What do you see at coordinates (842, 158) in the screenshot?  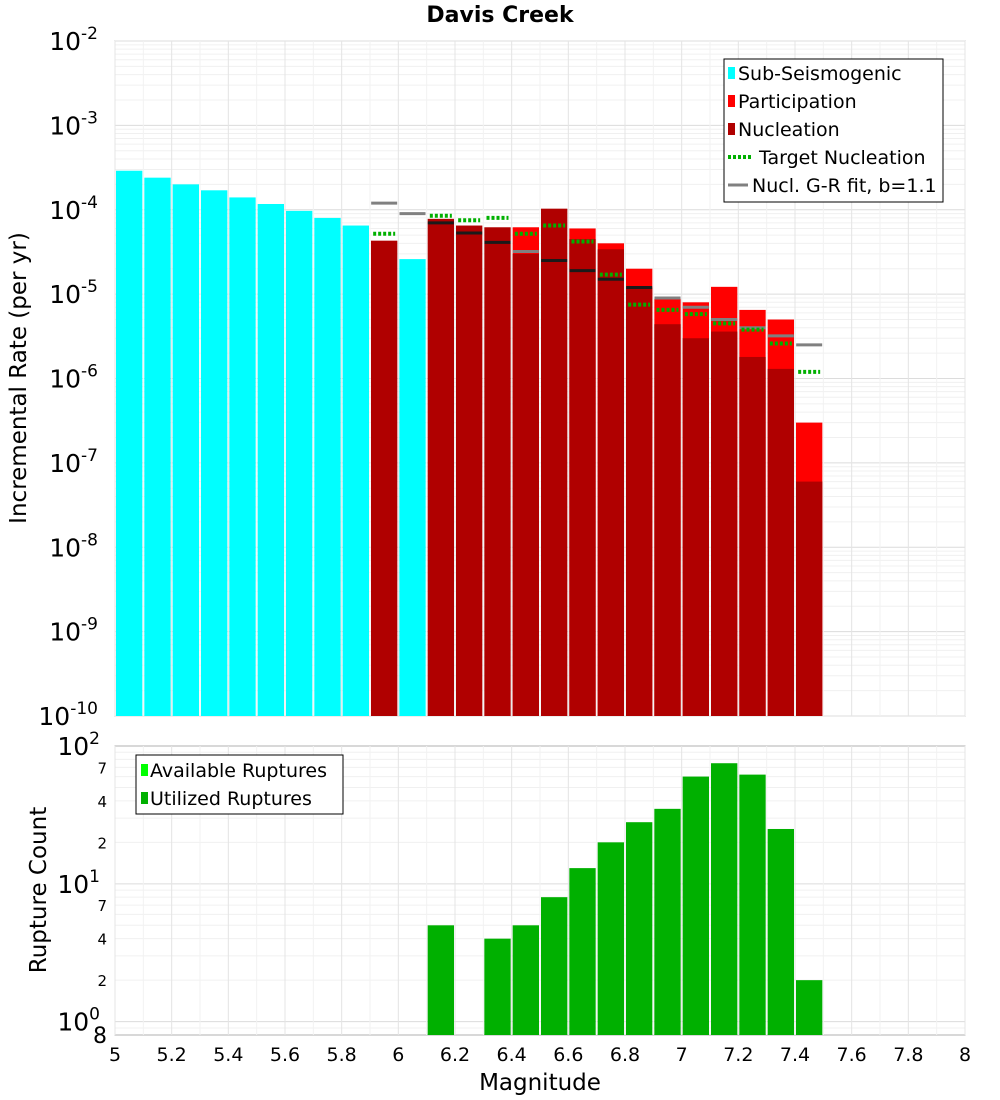 I see `legend-label: Target Nucleation` at bounding box center [842, 158].